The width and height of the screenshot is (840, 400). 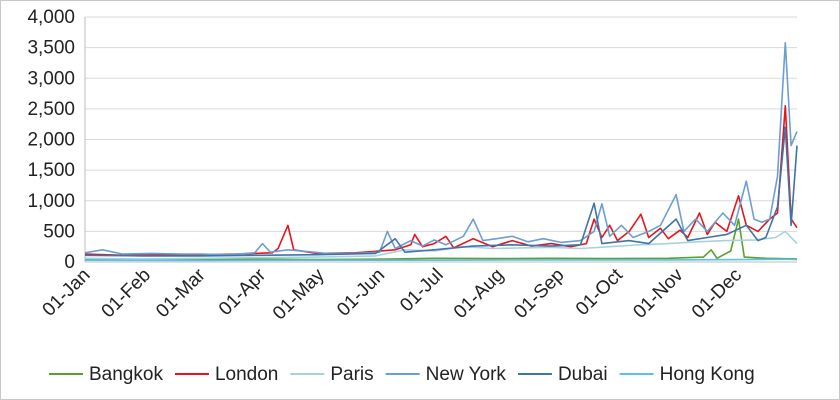 What do you see at coordinates (246, 374) in the screenshot?
I see `legend-label: London` at bounding box center [246, 374].